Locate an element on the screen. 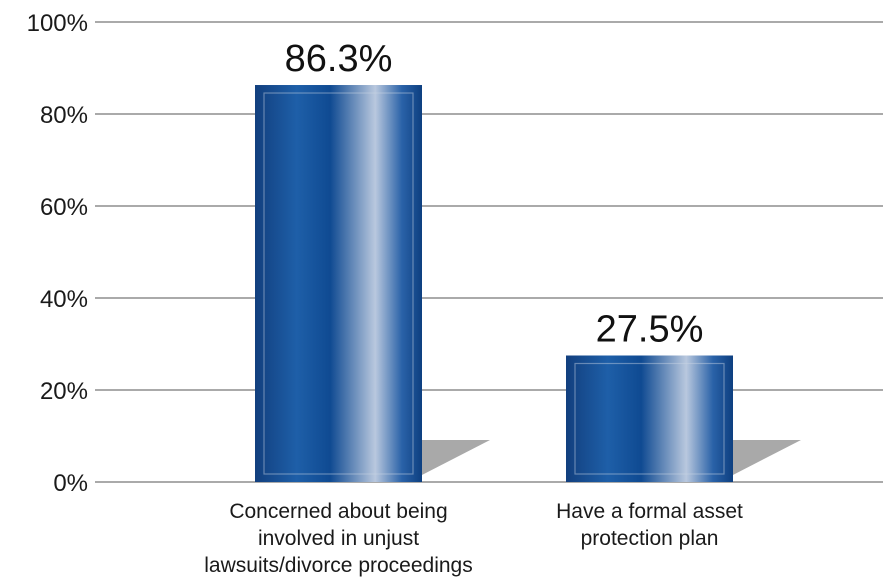 The height and width of the screenshot is (583, 883). y-tick-label-60: 60% is located at coordinates (64, 207).